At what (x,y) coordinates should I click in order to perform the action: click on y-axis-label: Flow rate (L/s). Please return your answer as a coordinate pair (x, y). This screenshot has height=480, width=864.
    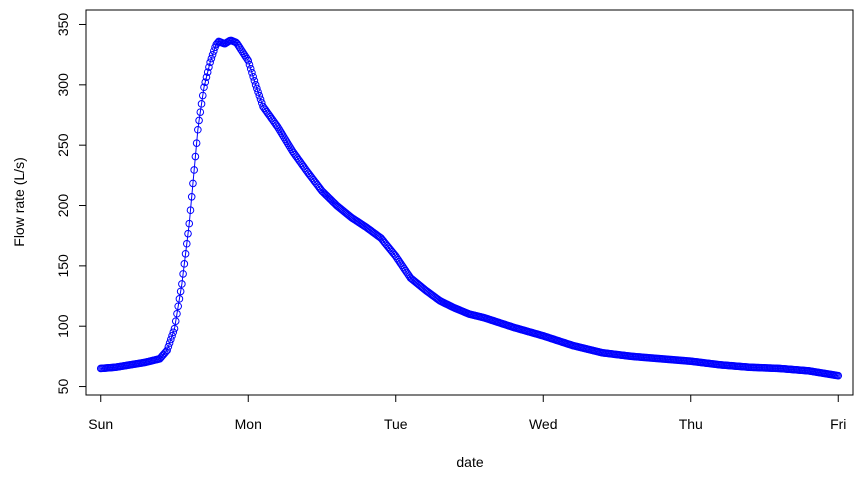
    Looking at the image, I should click on (19, 201).